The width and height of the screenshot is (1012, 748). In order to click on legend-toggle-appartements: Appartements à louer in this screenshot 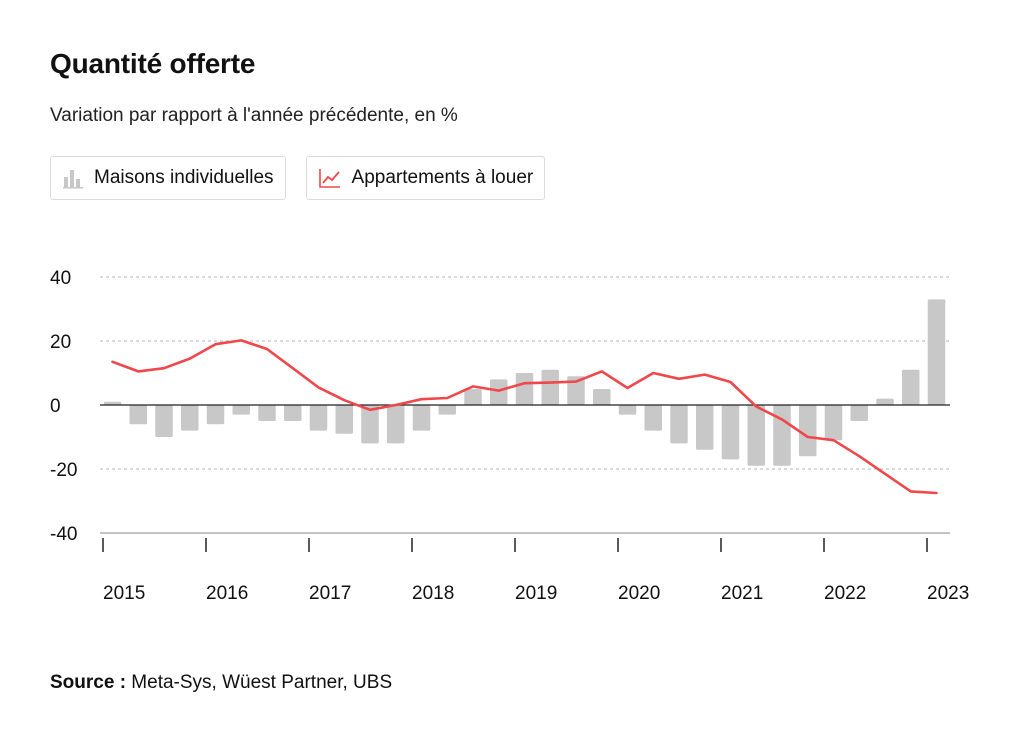, I will do `click(425, 178)`.